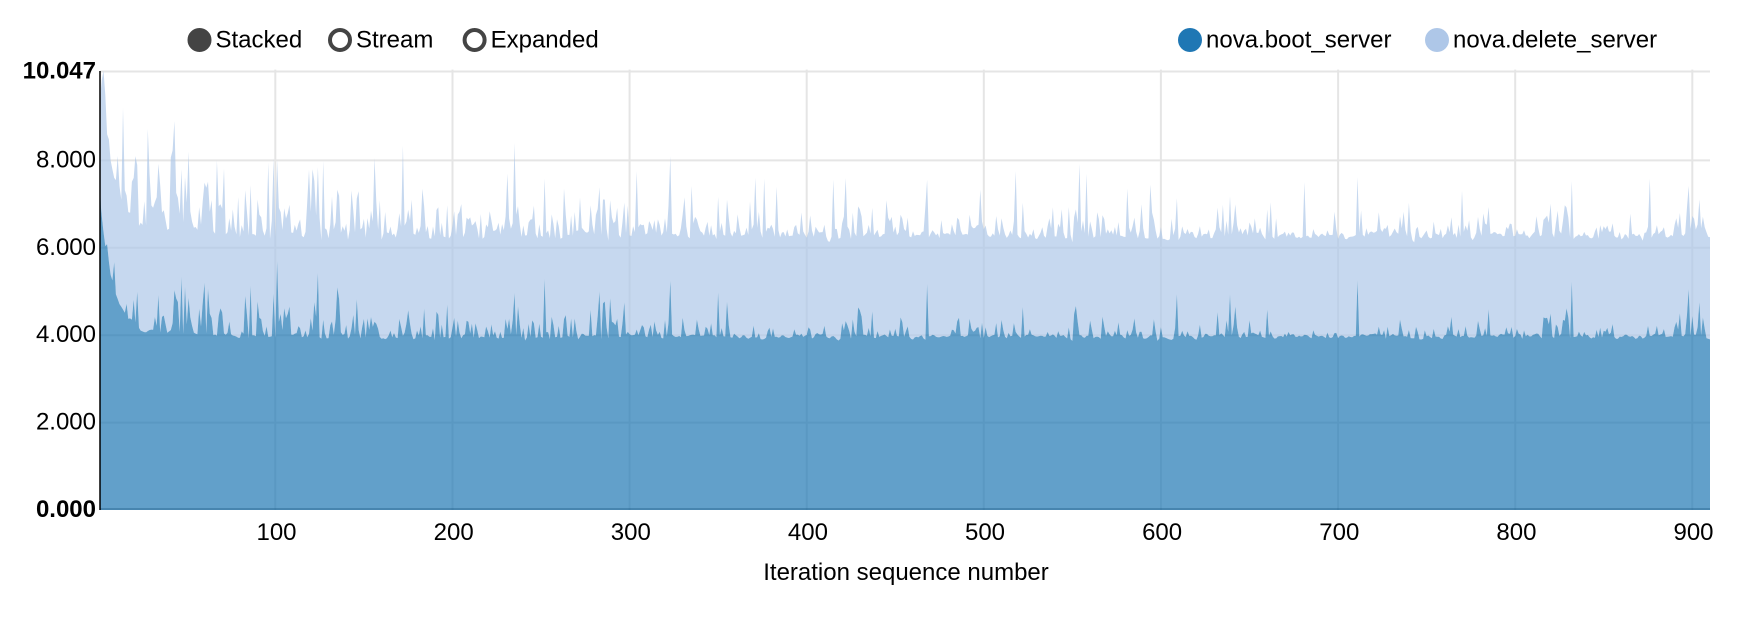 The width and height of the screenshot is (1744, 617). I want to click on svg-text: 2.000, so click(66, 422).